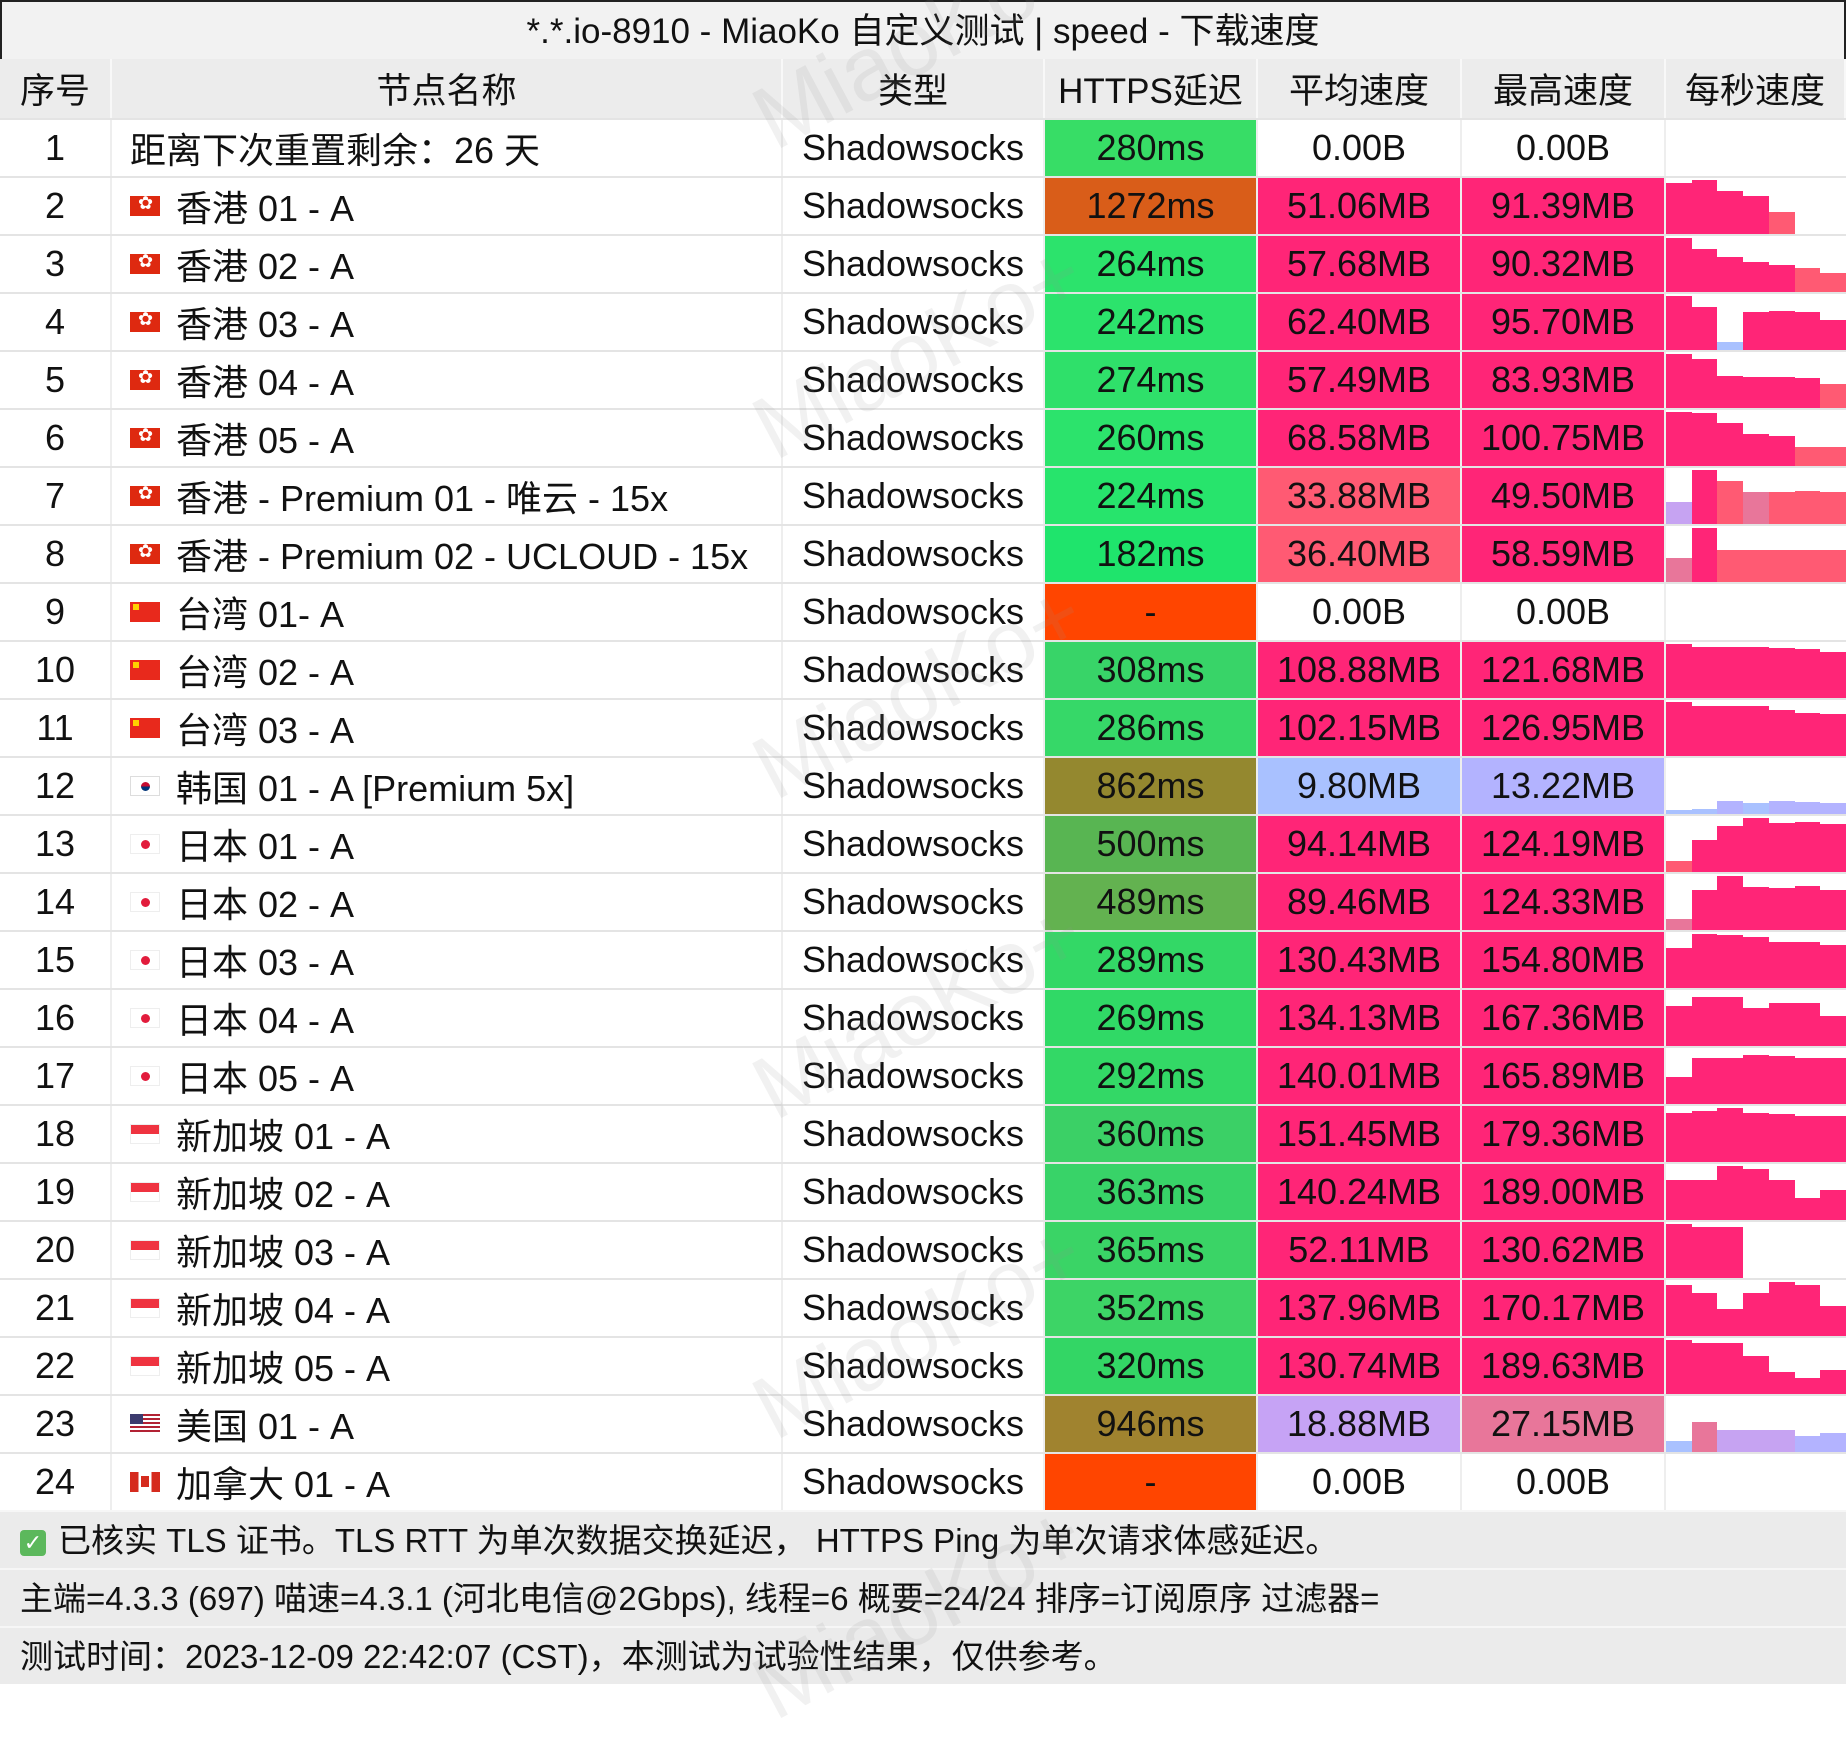  Describe the element at coordinates (1564, 1018) in the screenshot. I see `max-speed: 167.36MB` at that location.